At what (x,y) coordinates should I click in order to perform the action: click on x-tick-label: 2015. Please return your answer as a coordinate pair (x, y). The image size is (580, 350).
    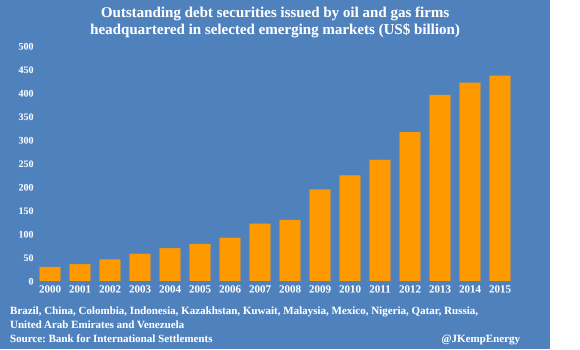
    Looking at the image, I should click on (500, 290).